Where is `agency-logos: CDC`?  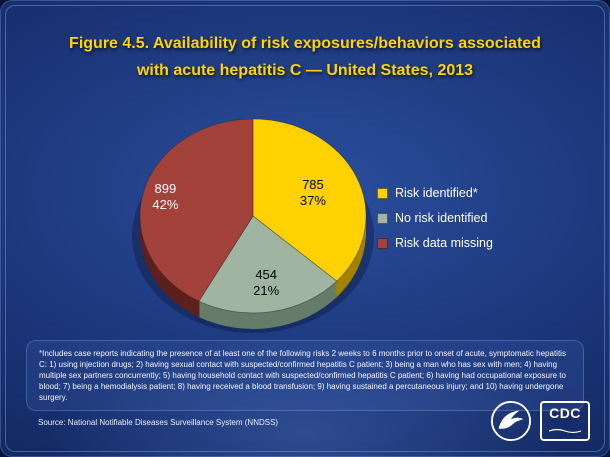
agency-logos: CDC is located at coordinates (540, 421).